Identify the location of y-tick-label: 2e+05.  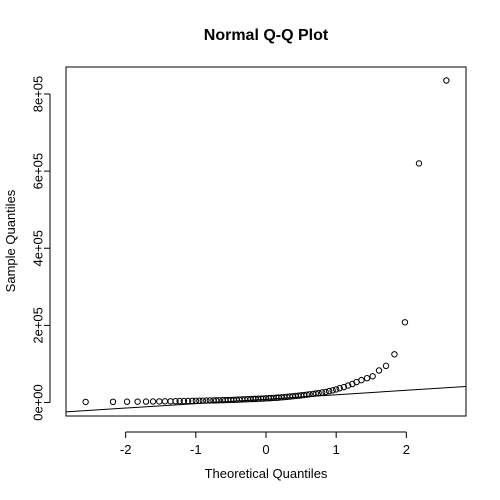
(38, 325).